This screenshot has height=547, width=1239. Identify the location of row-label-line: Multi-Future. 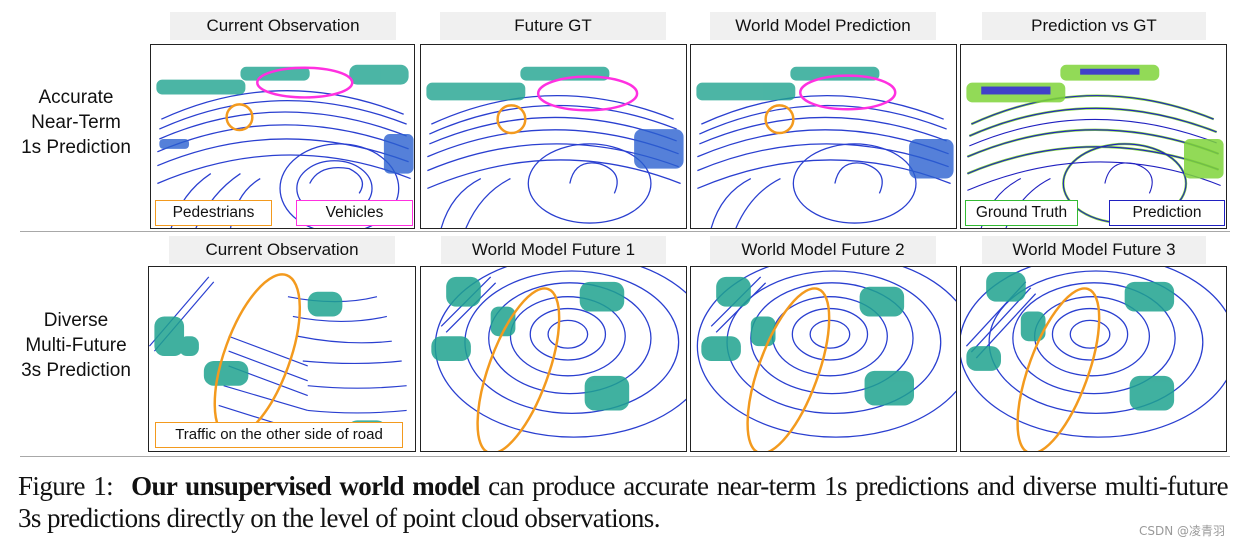
(76, 345).